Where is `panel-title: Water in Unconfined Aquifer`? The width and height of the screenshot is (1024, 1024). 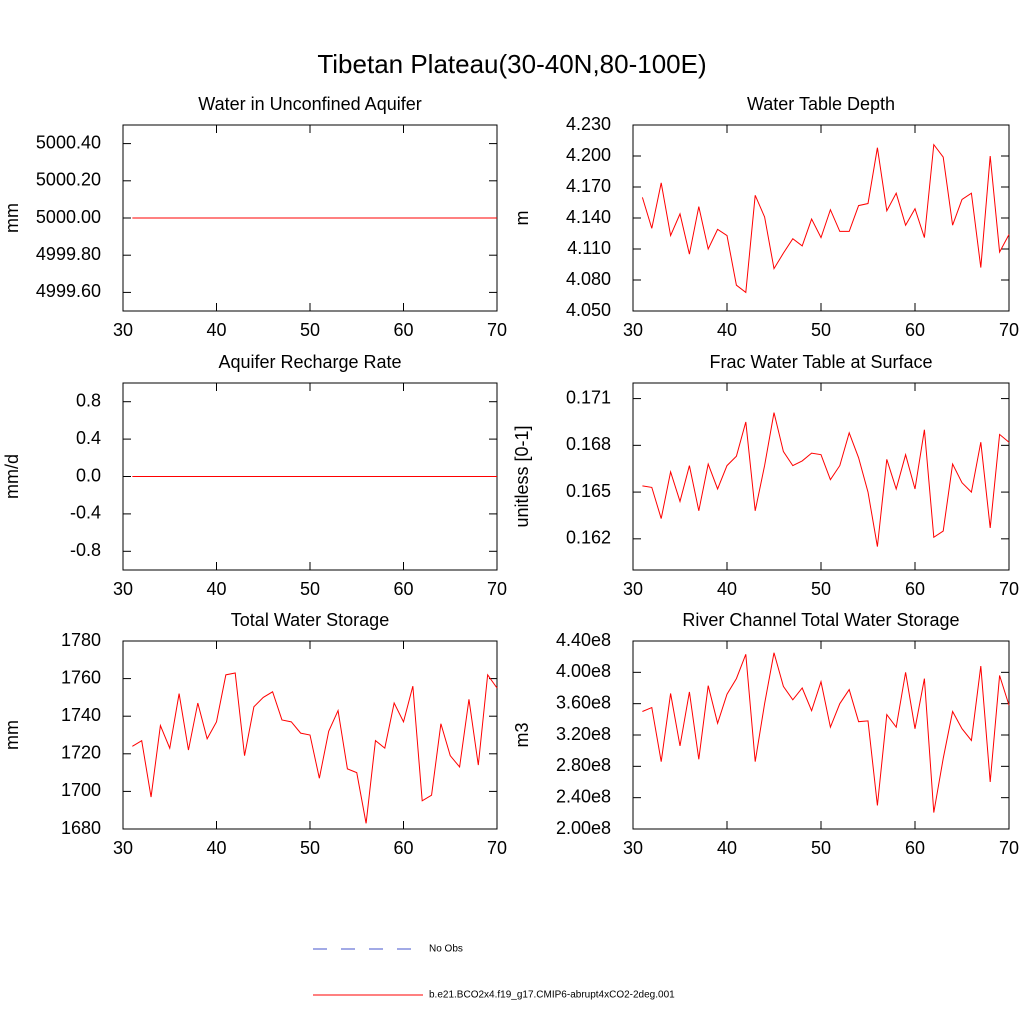
panel-title: Water in Unconfined Aquifer is located at coordinates (309, 104).